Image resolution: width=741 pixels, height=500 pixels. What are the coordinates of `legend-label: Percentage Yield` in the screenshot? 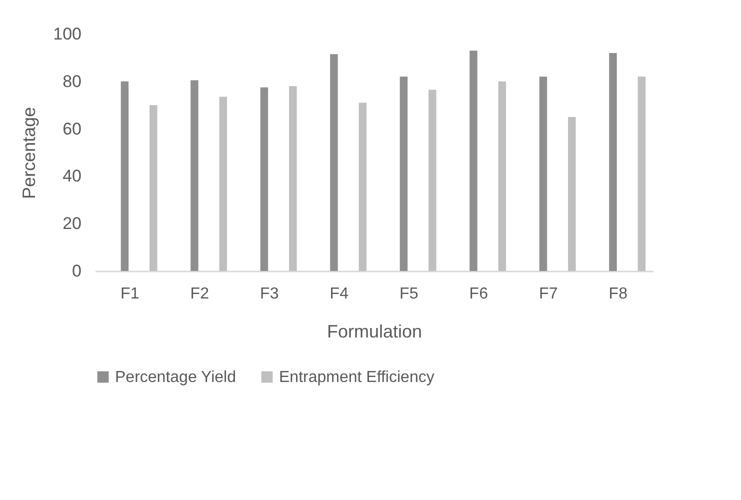 It's located at (175, 377).